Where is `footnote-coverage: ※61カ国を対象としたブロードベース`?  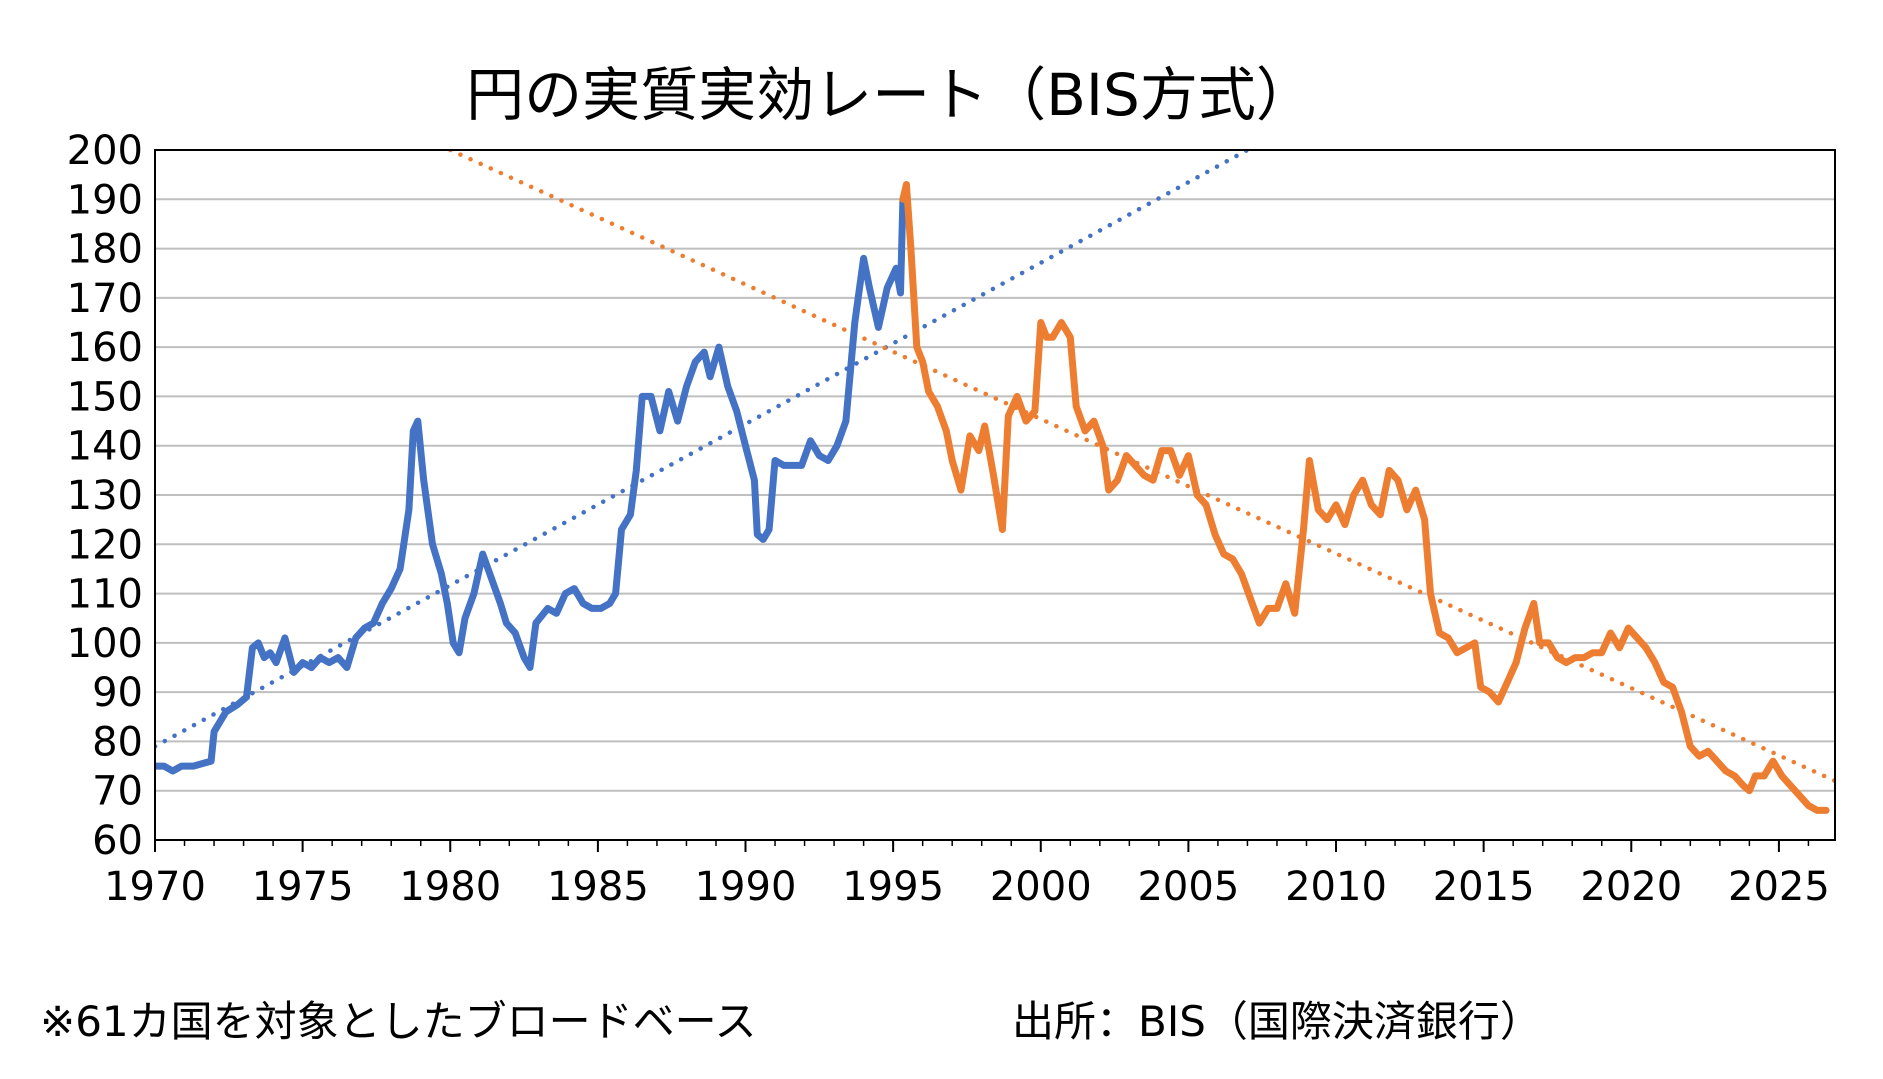
footnote-coverage: ※61カ国を対象としたブロードベース is located at coordinates (398, 1021).